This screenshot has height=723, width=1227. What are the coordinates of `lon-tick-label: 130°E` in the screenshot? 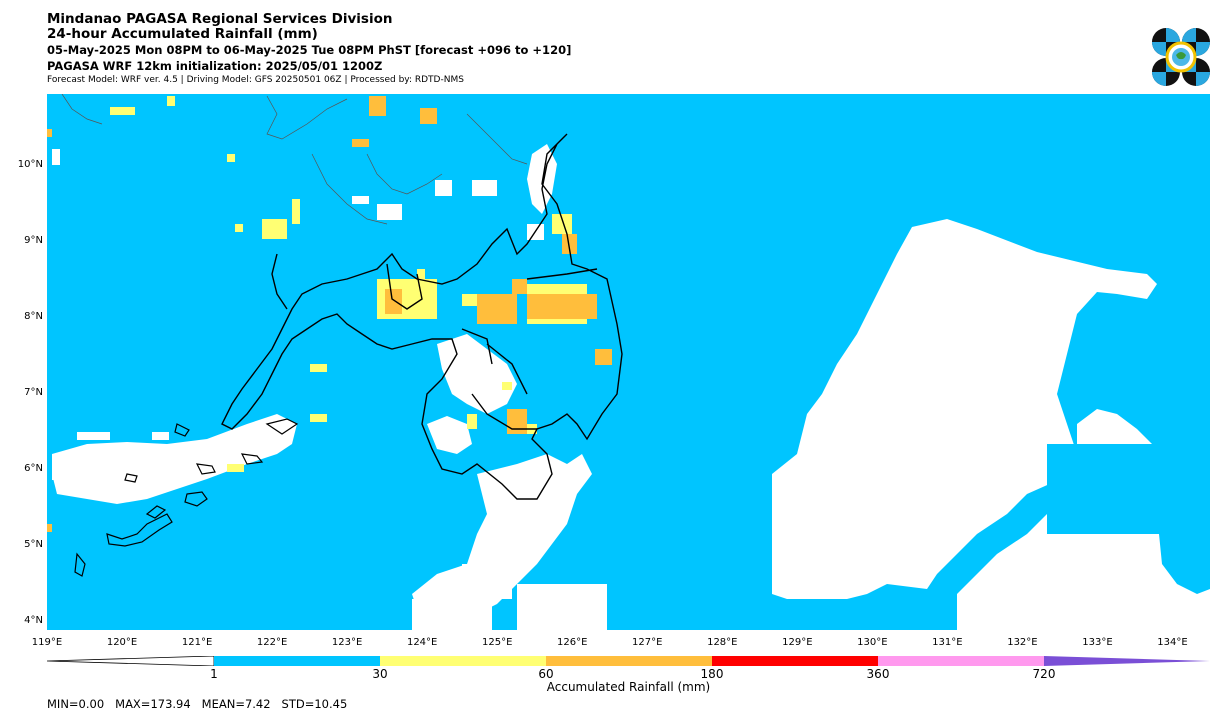 It's located at (872, 642).